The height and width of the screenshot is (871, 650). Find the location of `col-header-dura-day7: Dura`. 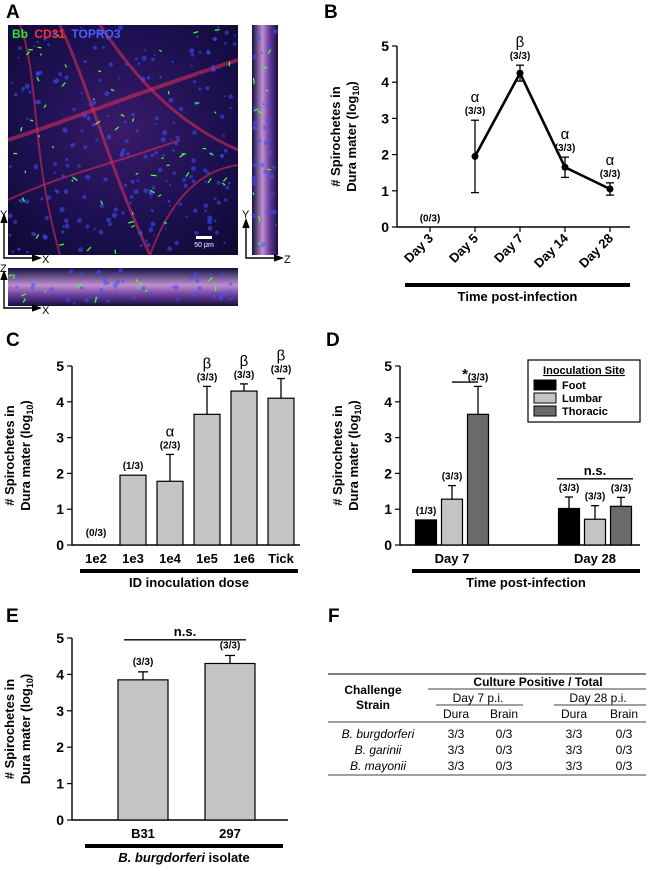

col-header-dura-day7: Dura is located at coordinates (456, 714).